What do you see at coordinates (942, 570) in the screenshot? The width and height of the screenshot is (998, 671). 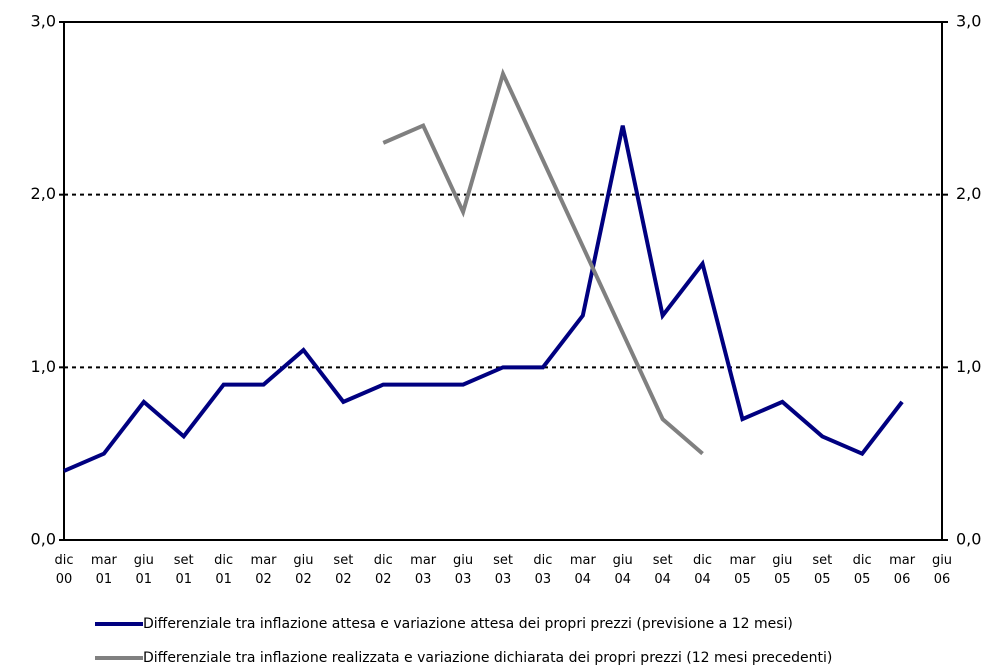 I see `x-tick-label: giu 06` at bounding box center [942, 570].